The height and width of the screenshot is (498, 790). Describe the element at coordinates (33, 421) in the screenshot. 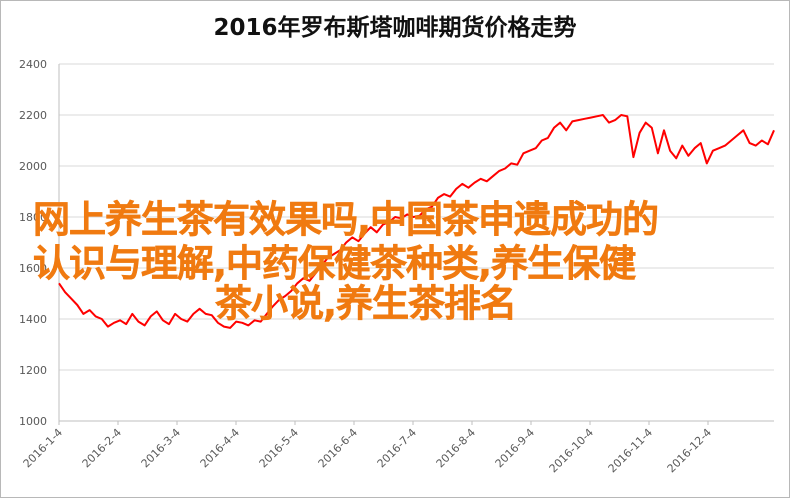

I see `y-tick-label: 1000` at that location.